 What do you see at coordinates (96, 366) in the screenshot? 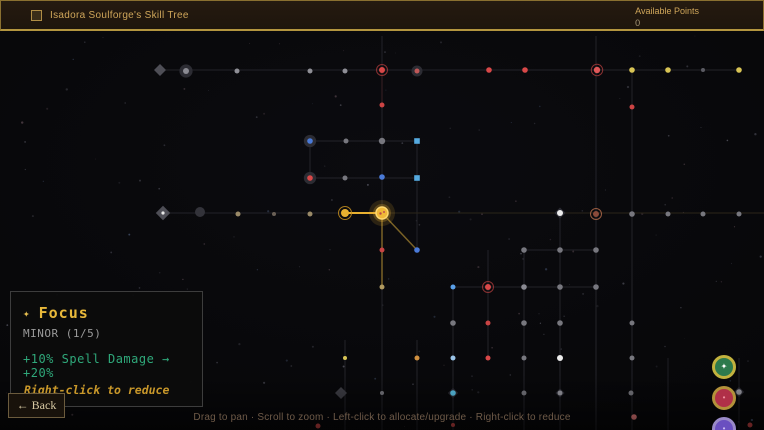
I see `tooltip-effect: +10% Spell Damage → +20%` at bounding box center [96, 366].